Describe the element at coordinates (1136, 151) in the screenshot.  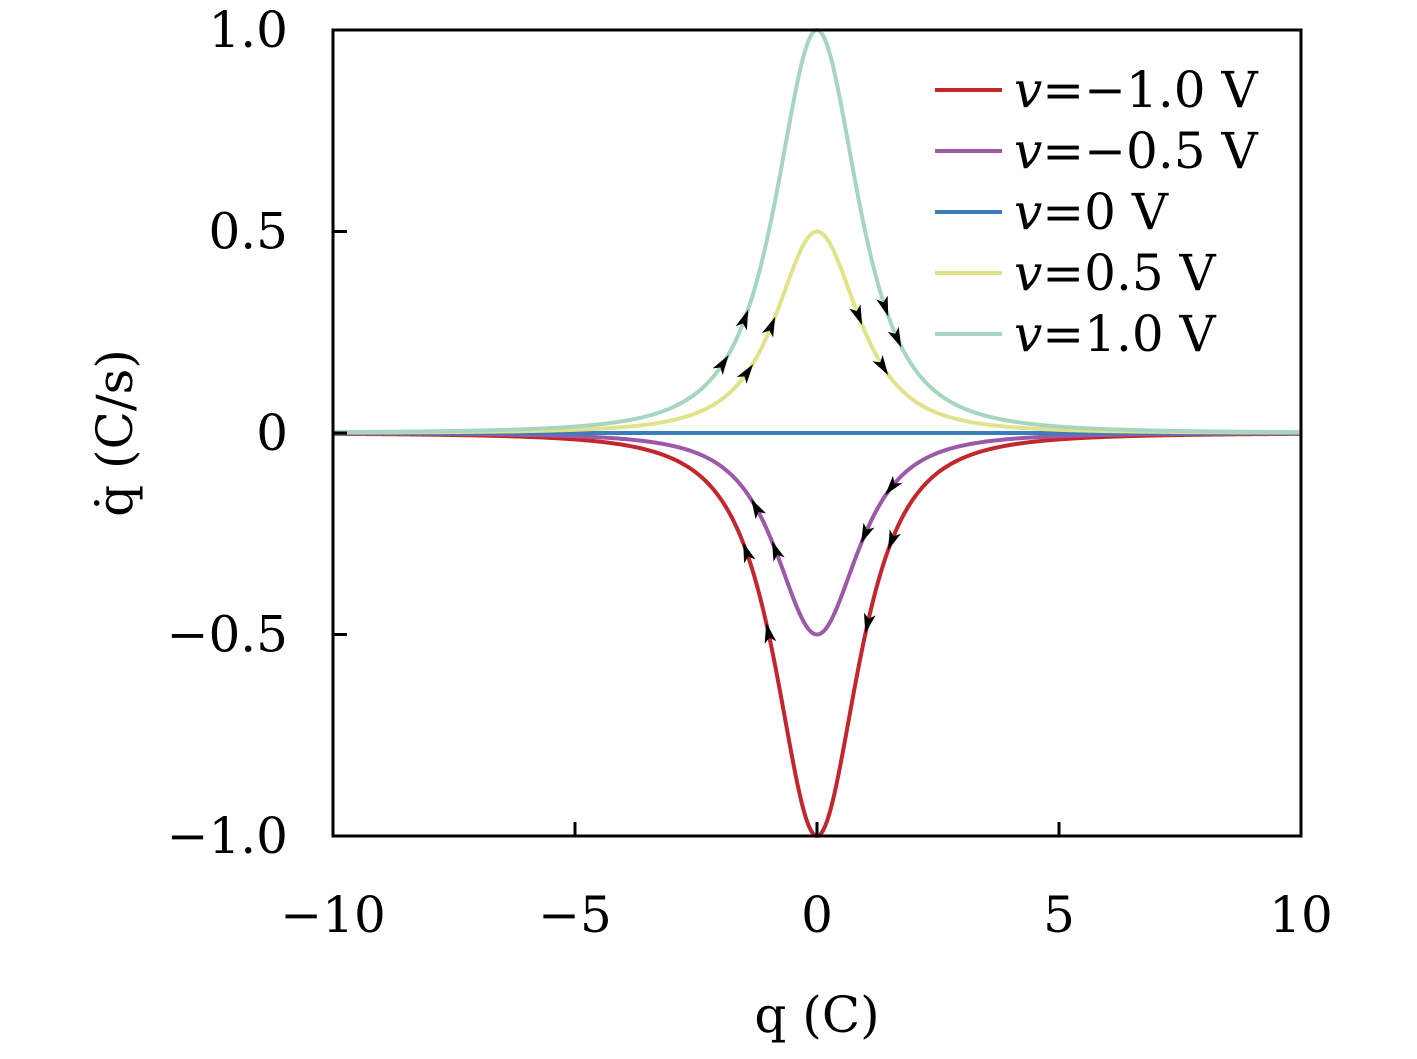
I see `legend-label-1: v=−0.5 V` at that location.